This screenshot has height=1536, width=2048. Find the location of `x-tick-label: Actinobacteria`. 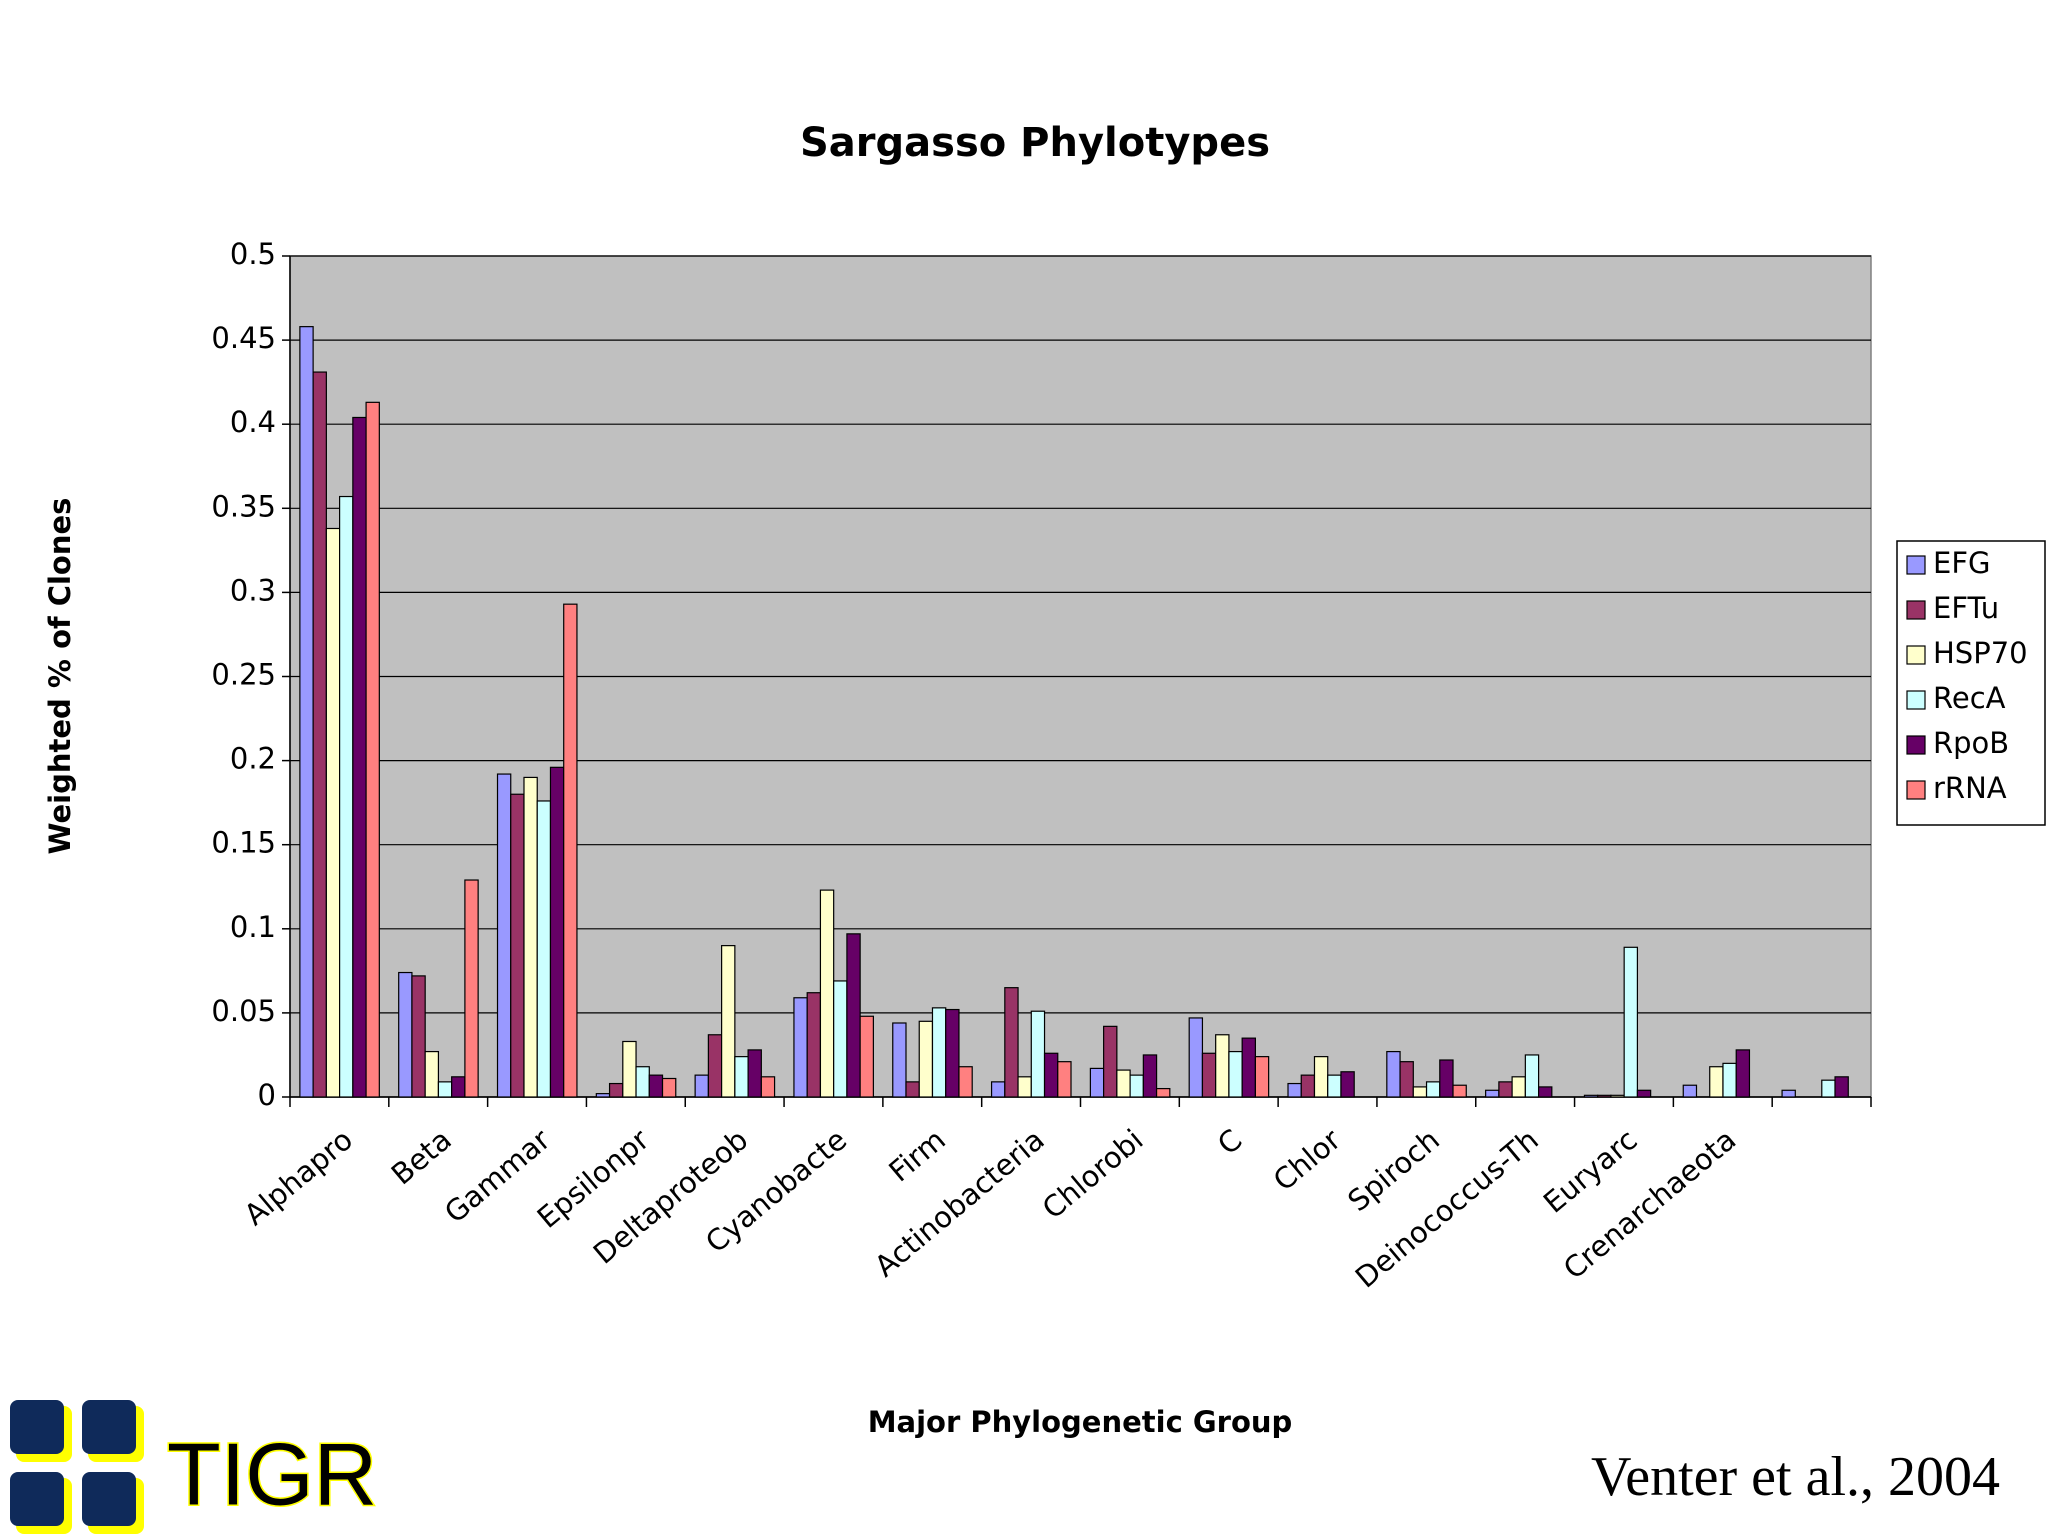

x-tick-label: Actinobacteria is located at coordinates (959, 1202).